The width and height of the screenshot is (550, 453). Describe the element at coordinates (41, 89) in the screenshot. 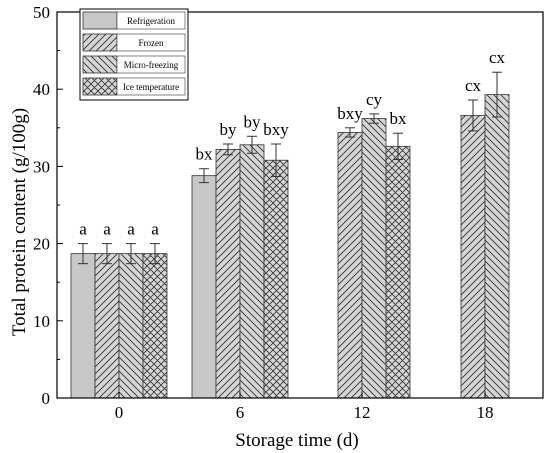

I see `y-tick-label: 40` at that location.